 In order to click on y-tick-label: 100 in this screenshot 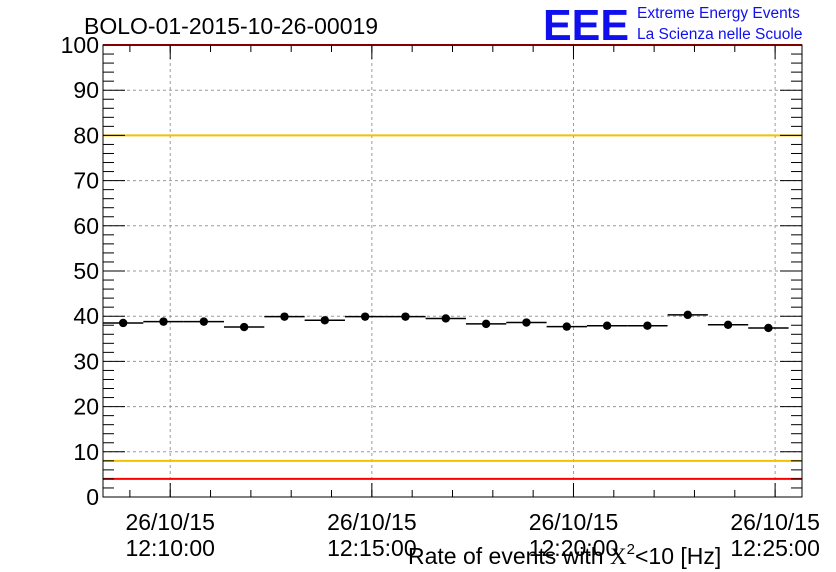, I will do `click(80, 45)`.